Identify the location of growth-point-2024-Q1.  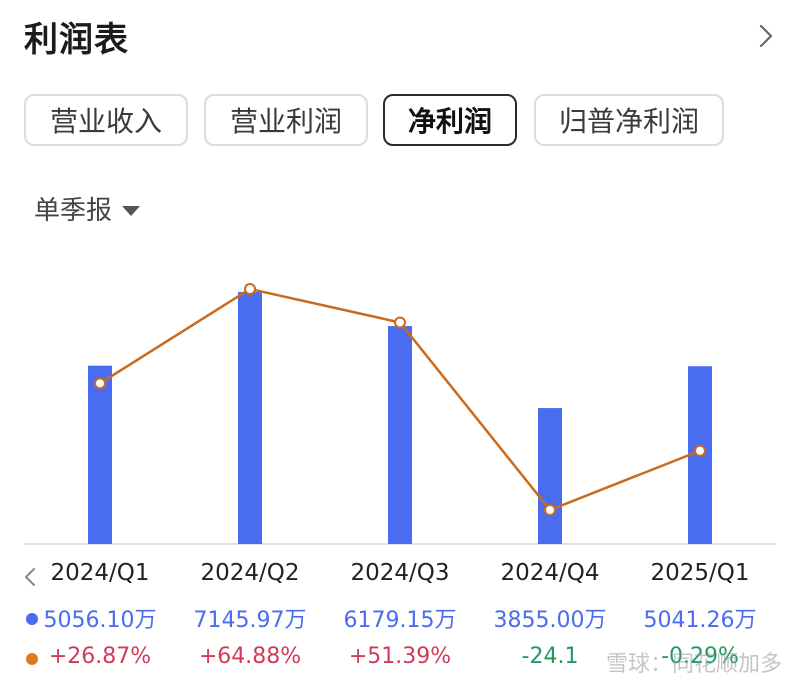
(100, 383).